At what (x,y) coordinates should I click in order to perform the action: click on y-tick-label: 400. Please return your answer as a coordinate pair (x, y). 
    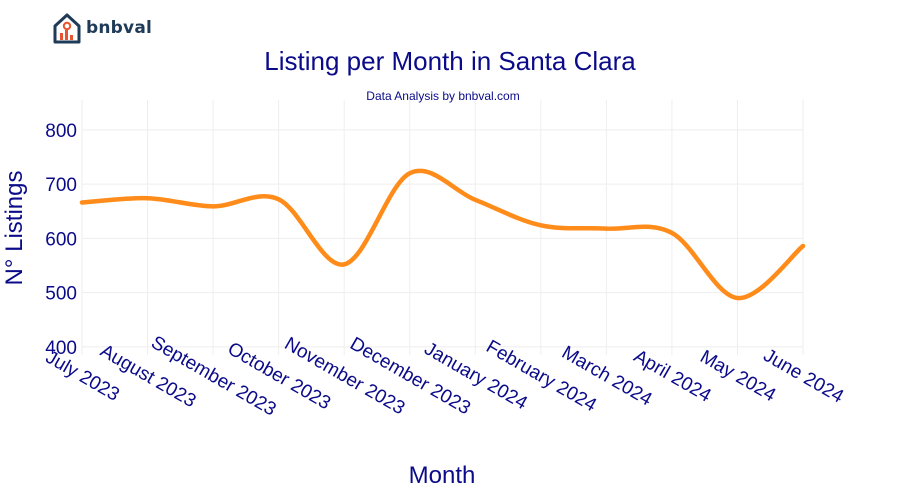
    Looking at the image, I should click on (61, 348).